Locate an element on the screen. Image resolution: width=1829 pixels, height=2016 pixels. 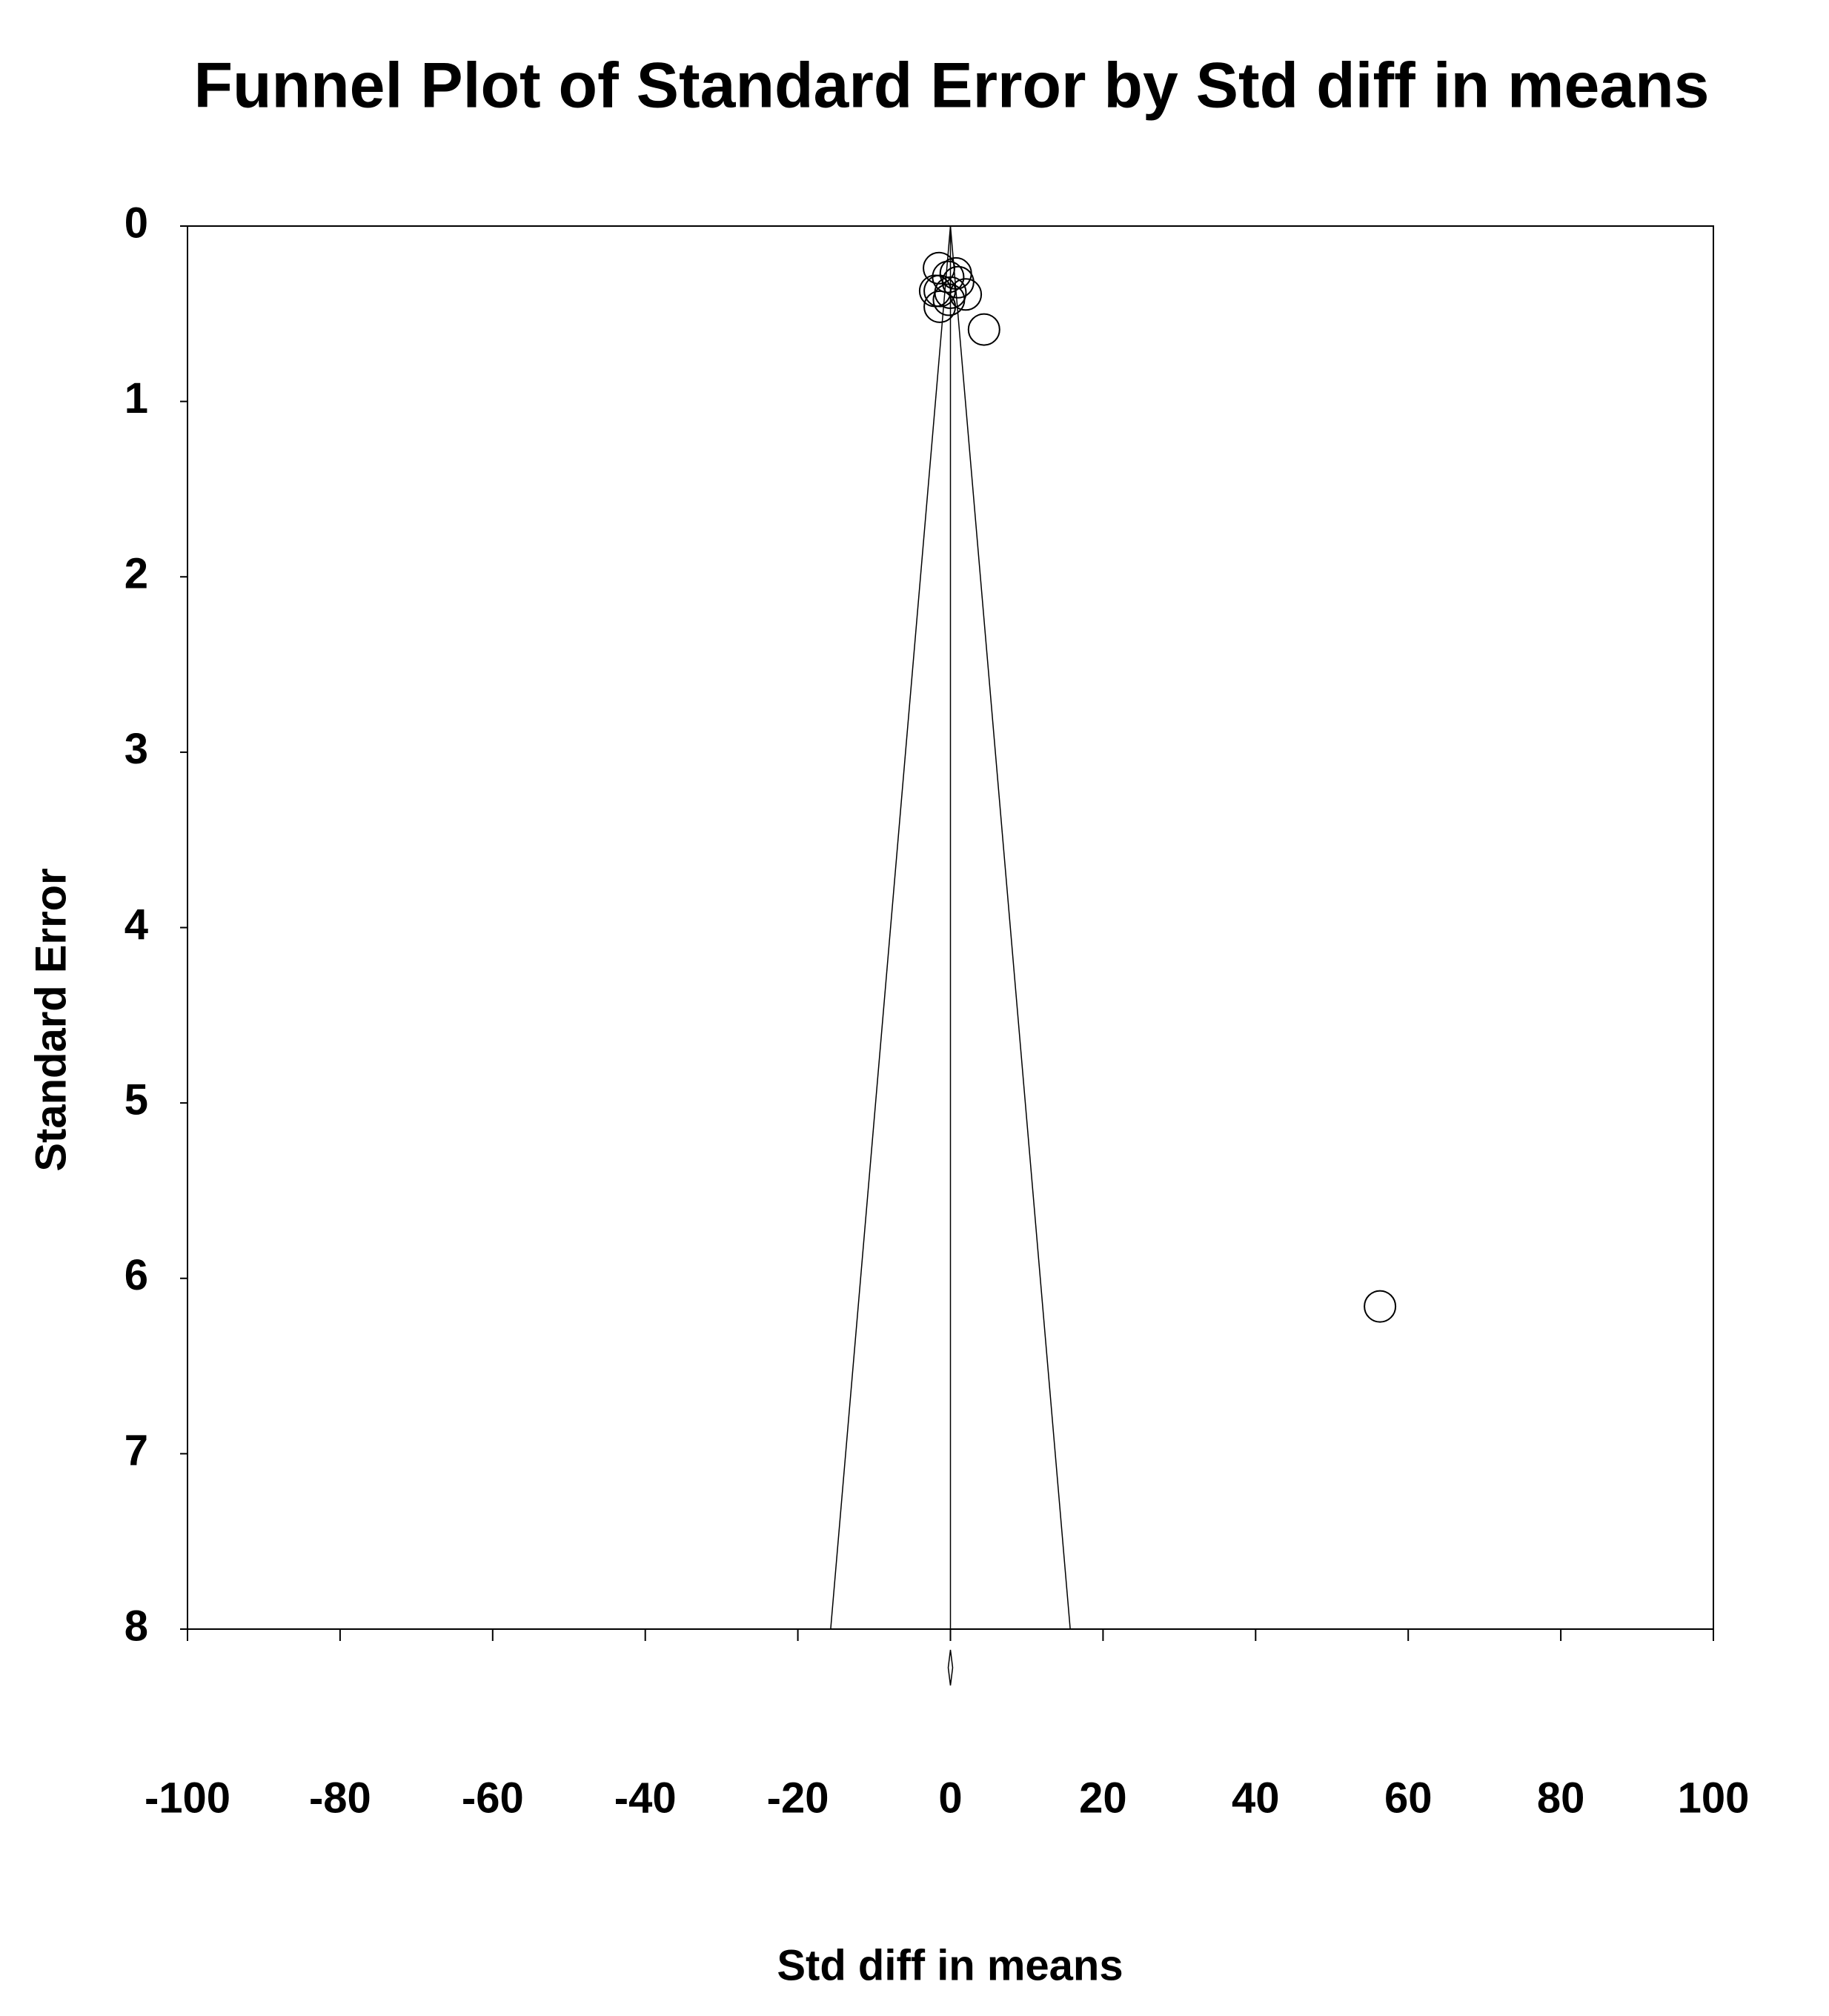
x-tick-label: -80 is located at coordinates (340, 1798).